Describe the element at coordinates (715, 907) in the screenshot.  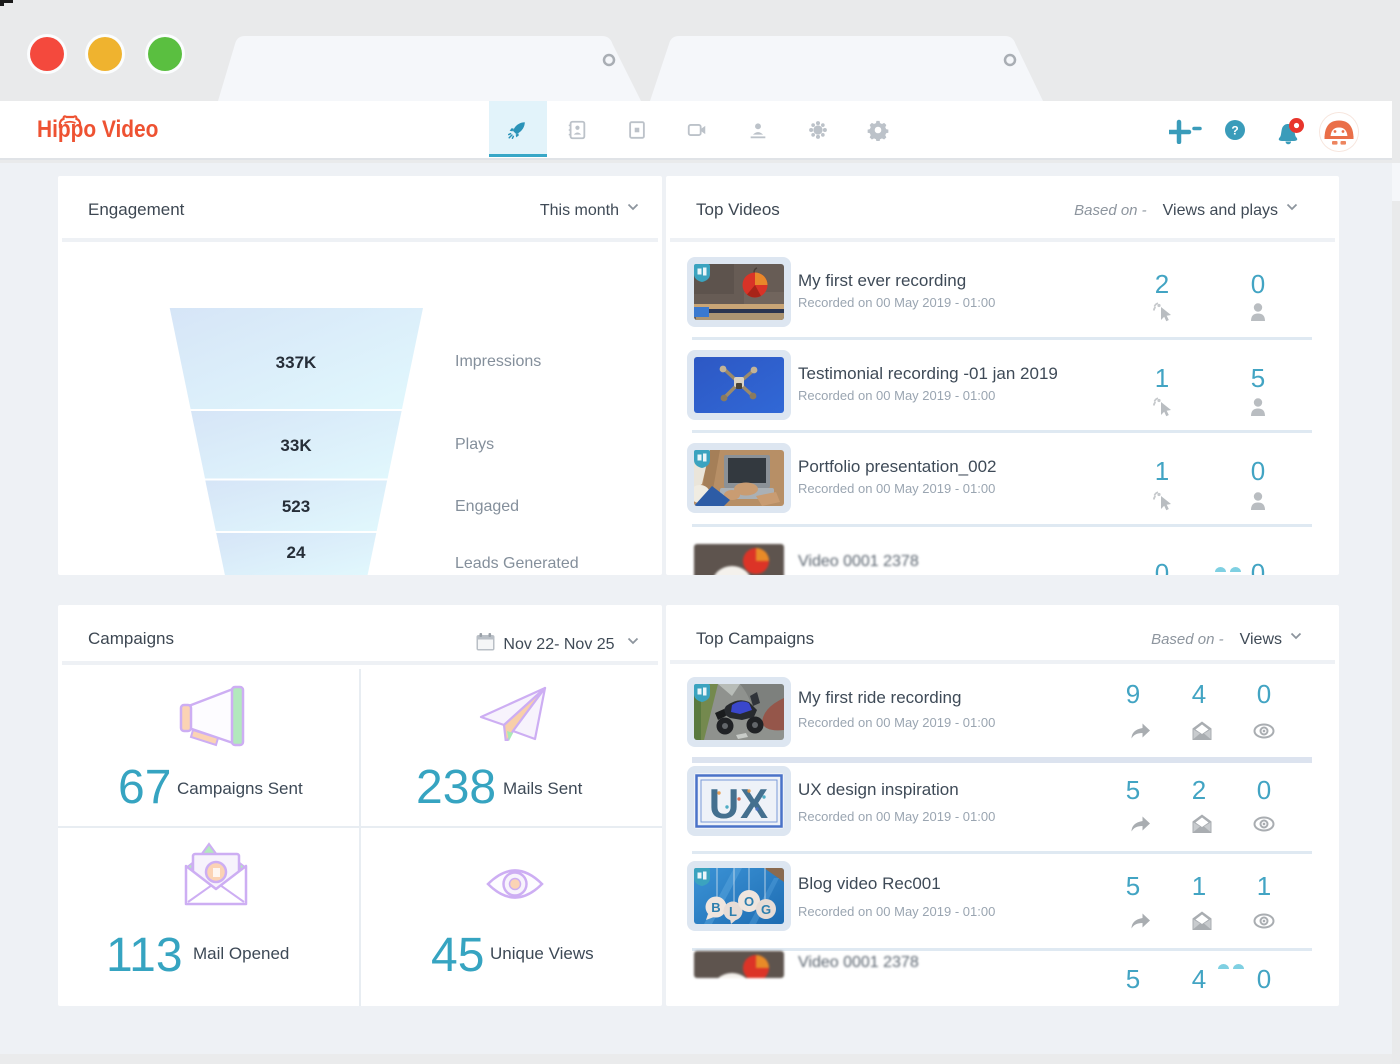
I see `svg-text: B` at that location.